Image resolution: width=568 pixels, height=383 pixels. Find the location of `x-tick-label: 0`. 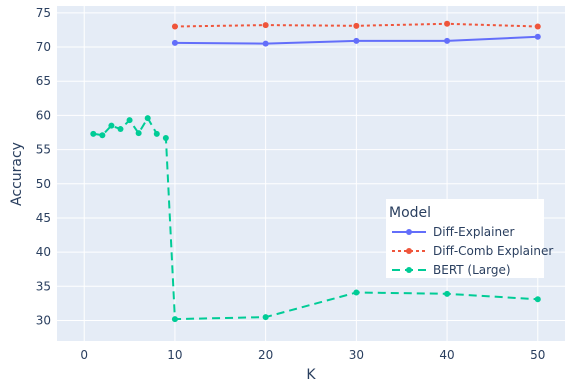

x-tick-label: 0 is located at coordinates (84, 355).